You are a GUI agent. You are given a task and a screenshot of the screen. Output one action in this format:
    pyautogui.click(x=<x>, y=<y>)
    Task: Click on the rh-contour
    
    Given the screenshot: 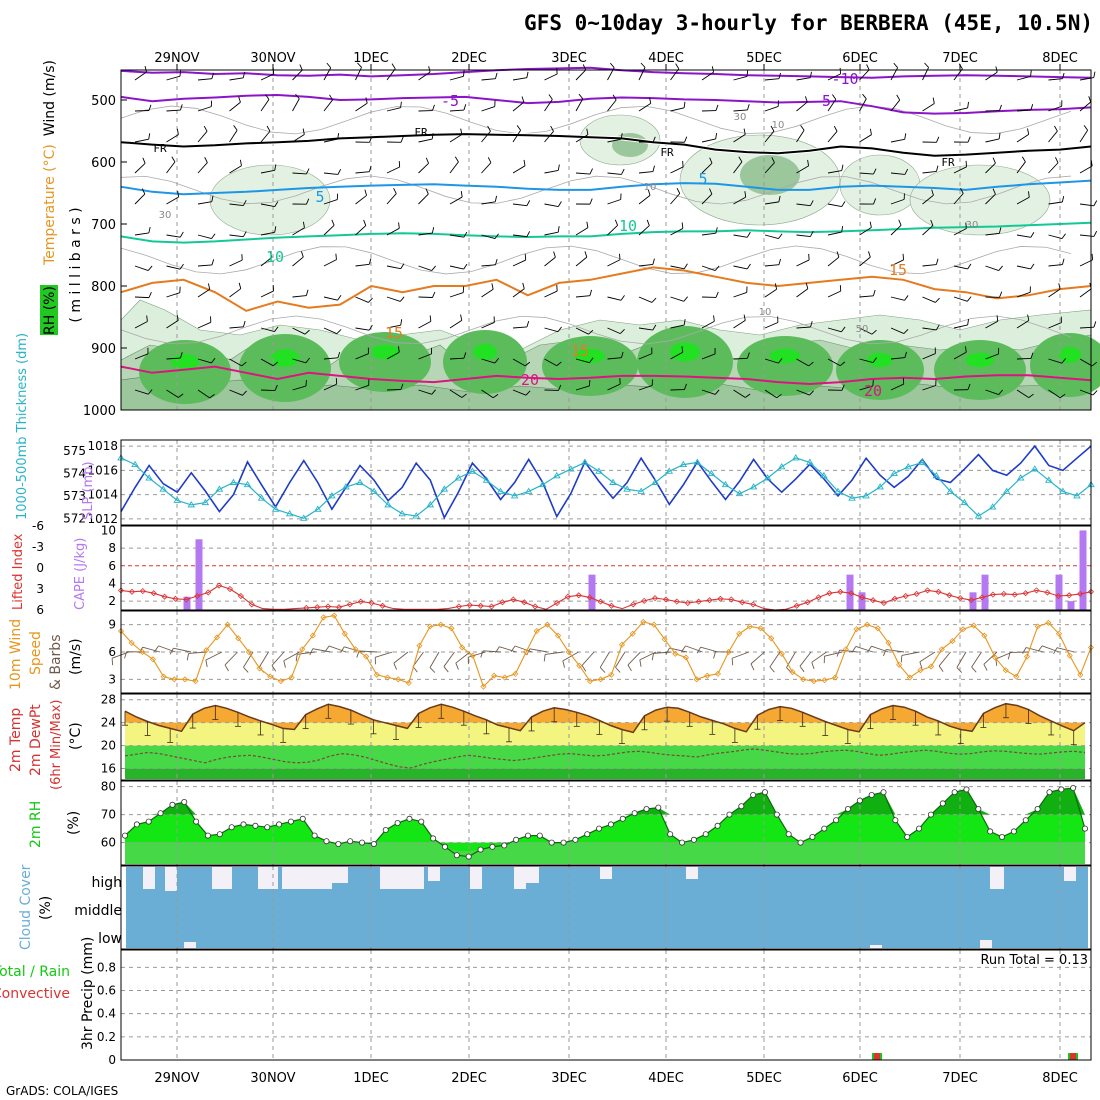 What is the action you would take?
    pyautogui.click(x=596, y=330)
    